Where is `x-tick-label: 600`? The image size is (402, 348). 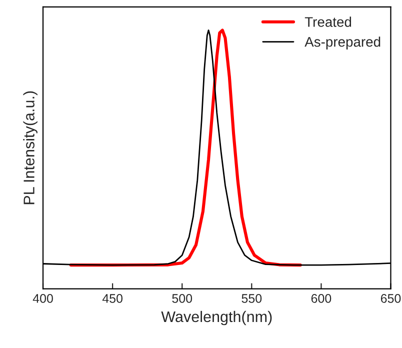 x-tick-label: 600 is located at coordinates (321, 298).